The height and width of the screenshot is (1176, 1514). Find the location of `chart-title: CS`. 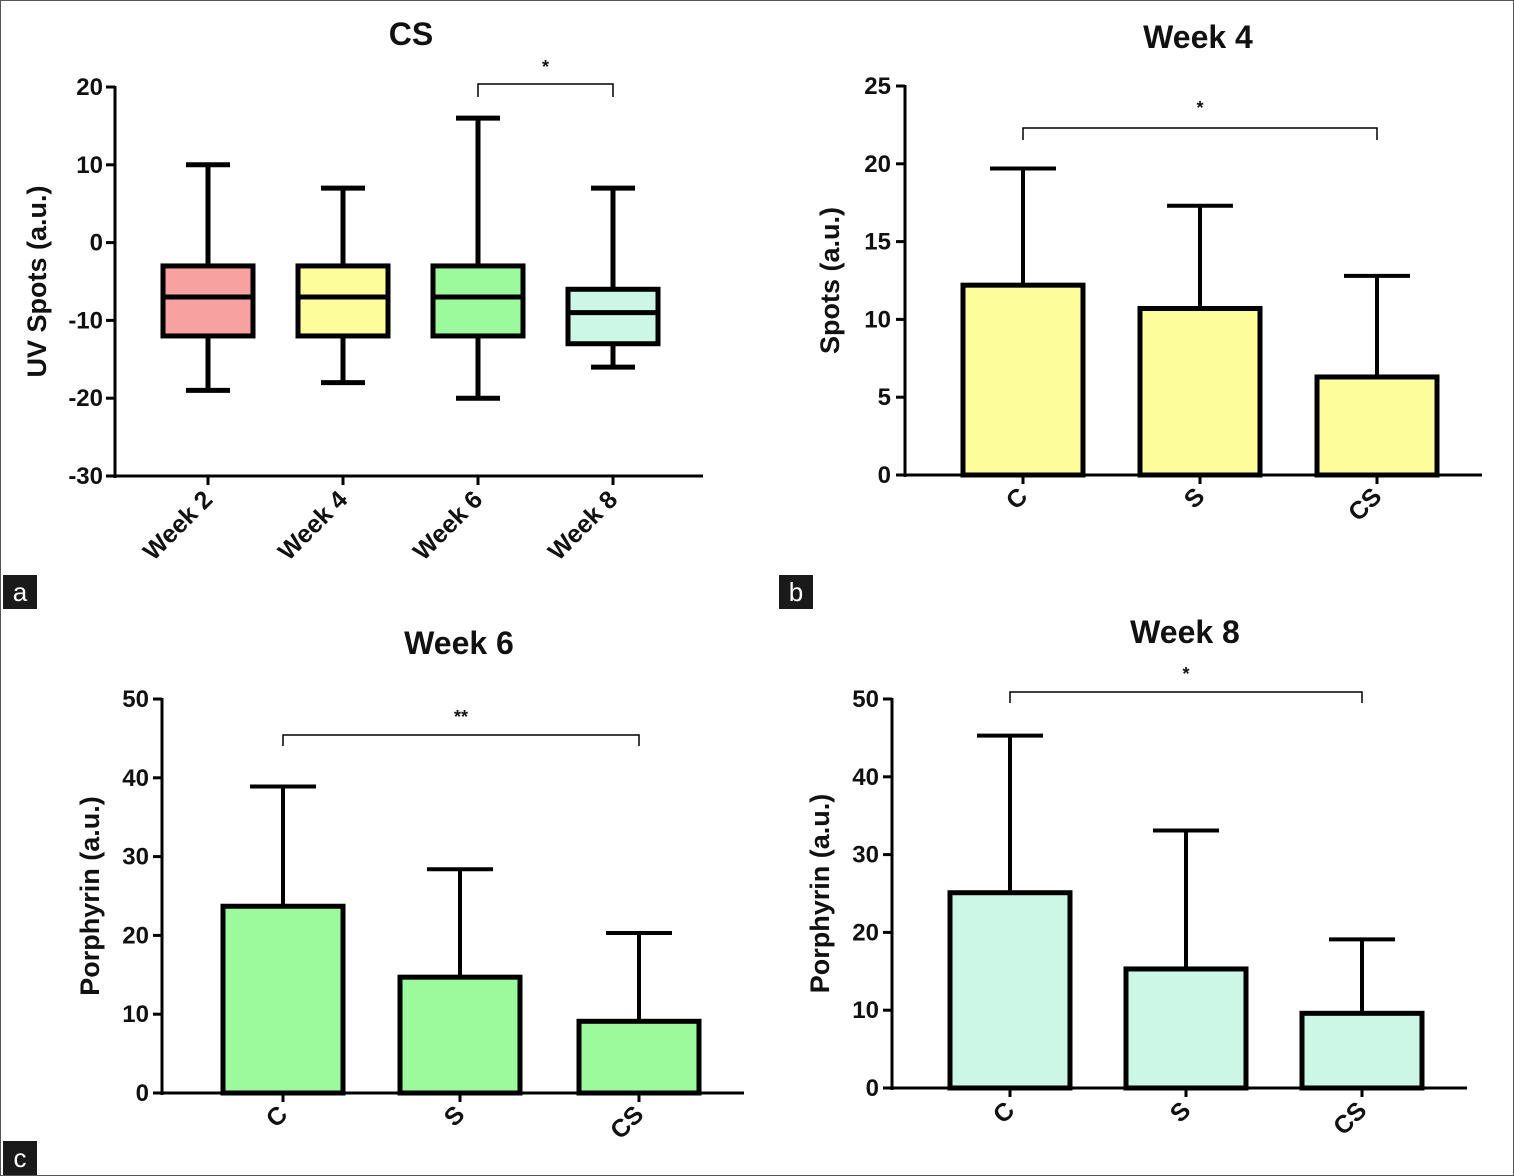

chart-title: CS is located at coordinates (411, 34).